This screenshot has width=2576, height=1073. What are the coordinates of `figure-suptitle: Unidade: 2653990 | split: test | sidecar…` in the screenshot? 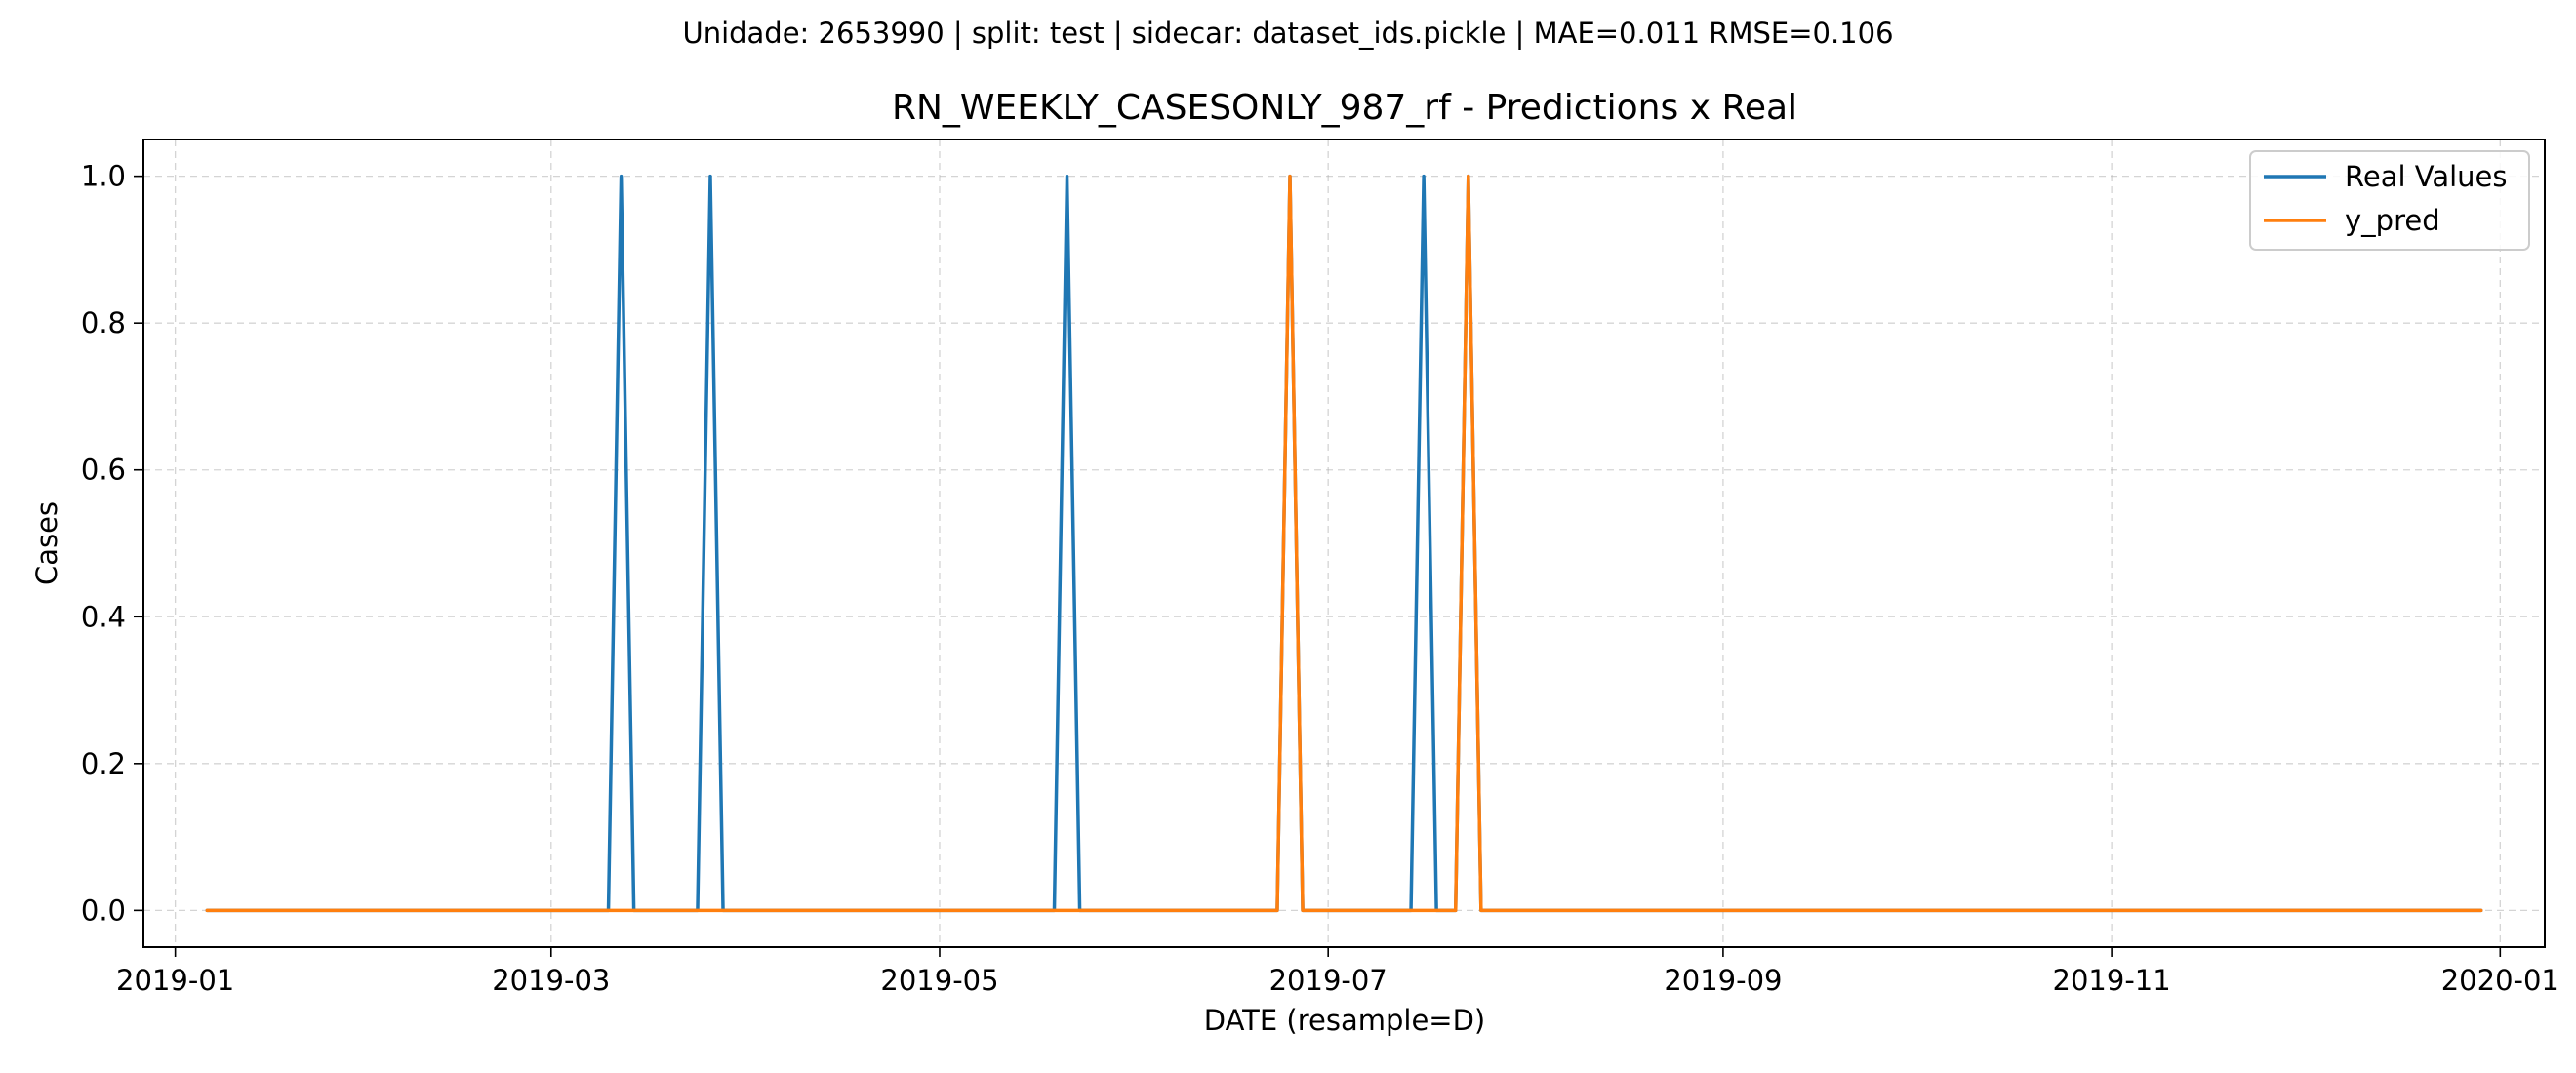 It's located at (1287, 33).